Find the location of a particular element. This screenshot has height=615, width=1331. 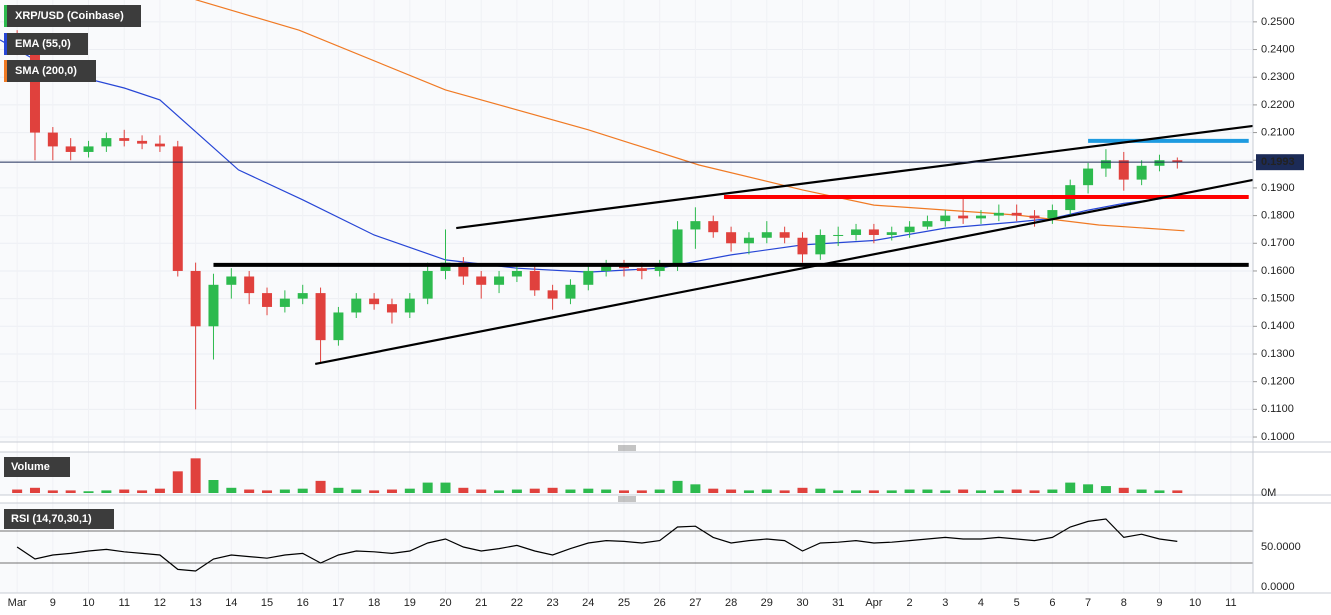

x-tick-label: 25 is located at coordinates (624, 603).